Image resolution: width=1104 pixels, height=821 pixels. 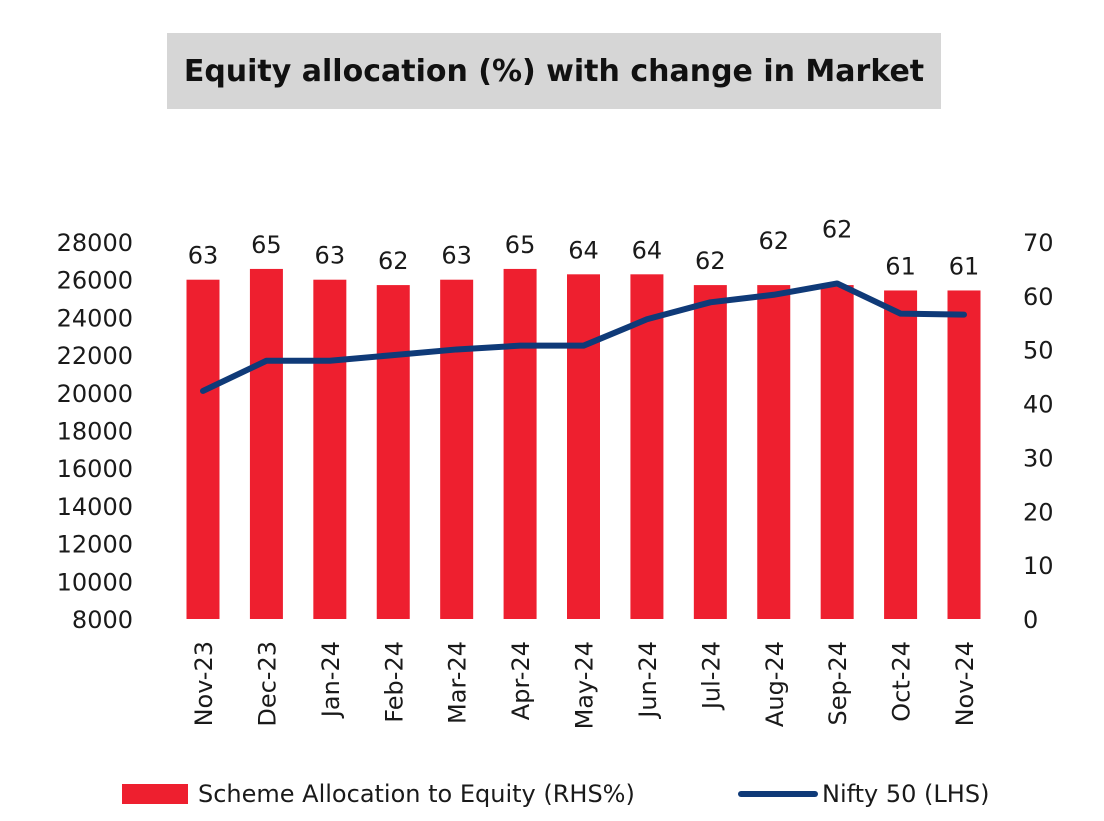 What do you see at coordinates (1038, 566) in the screenshot?
I see `right-axis-tick-label: 10` at bounding box center [1038, 566].